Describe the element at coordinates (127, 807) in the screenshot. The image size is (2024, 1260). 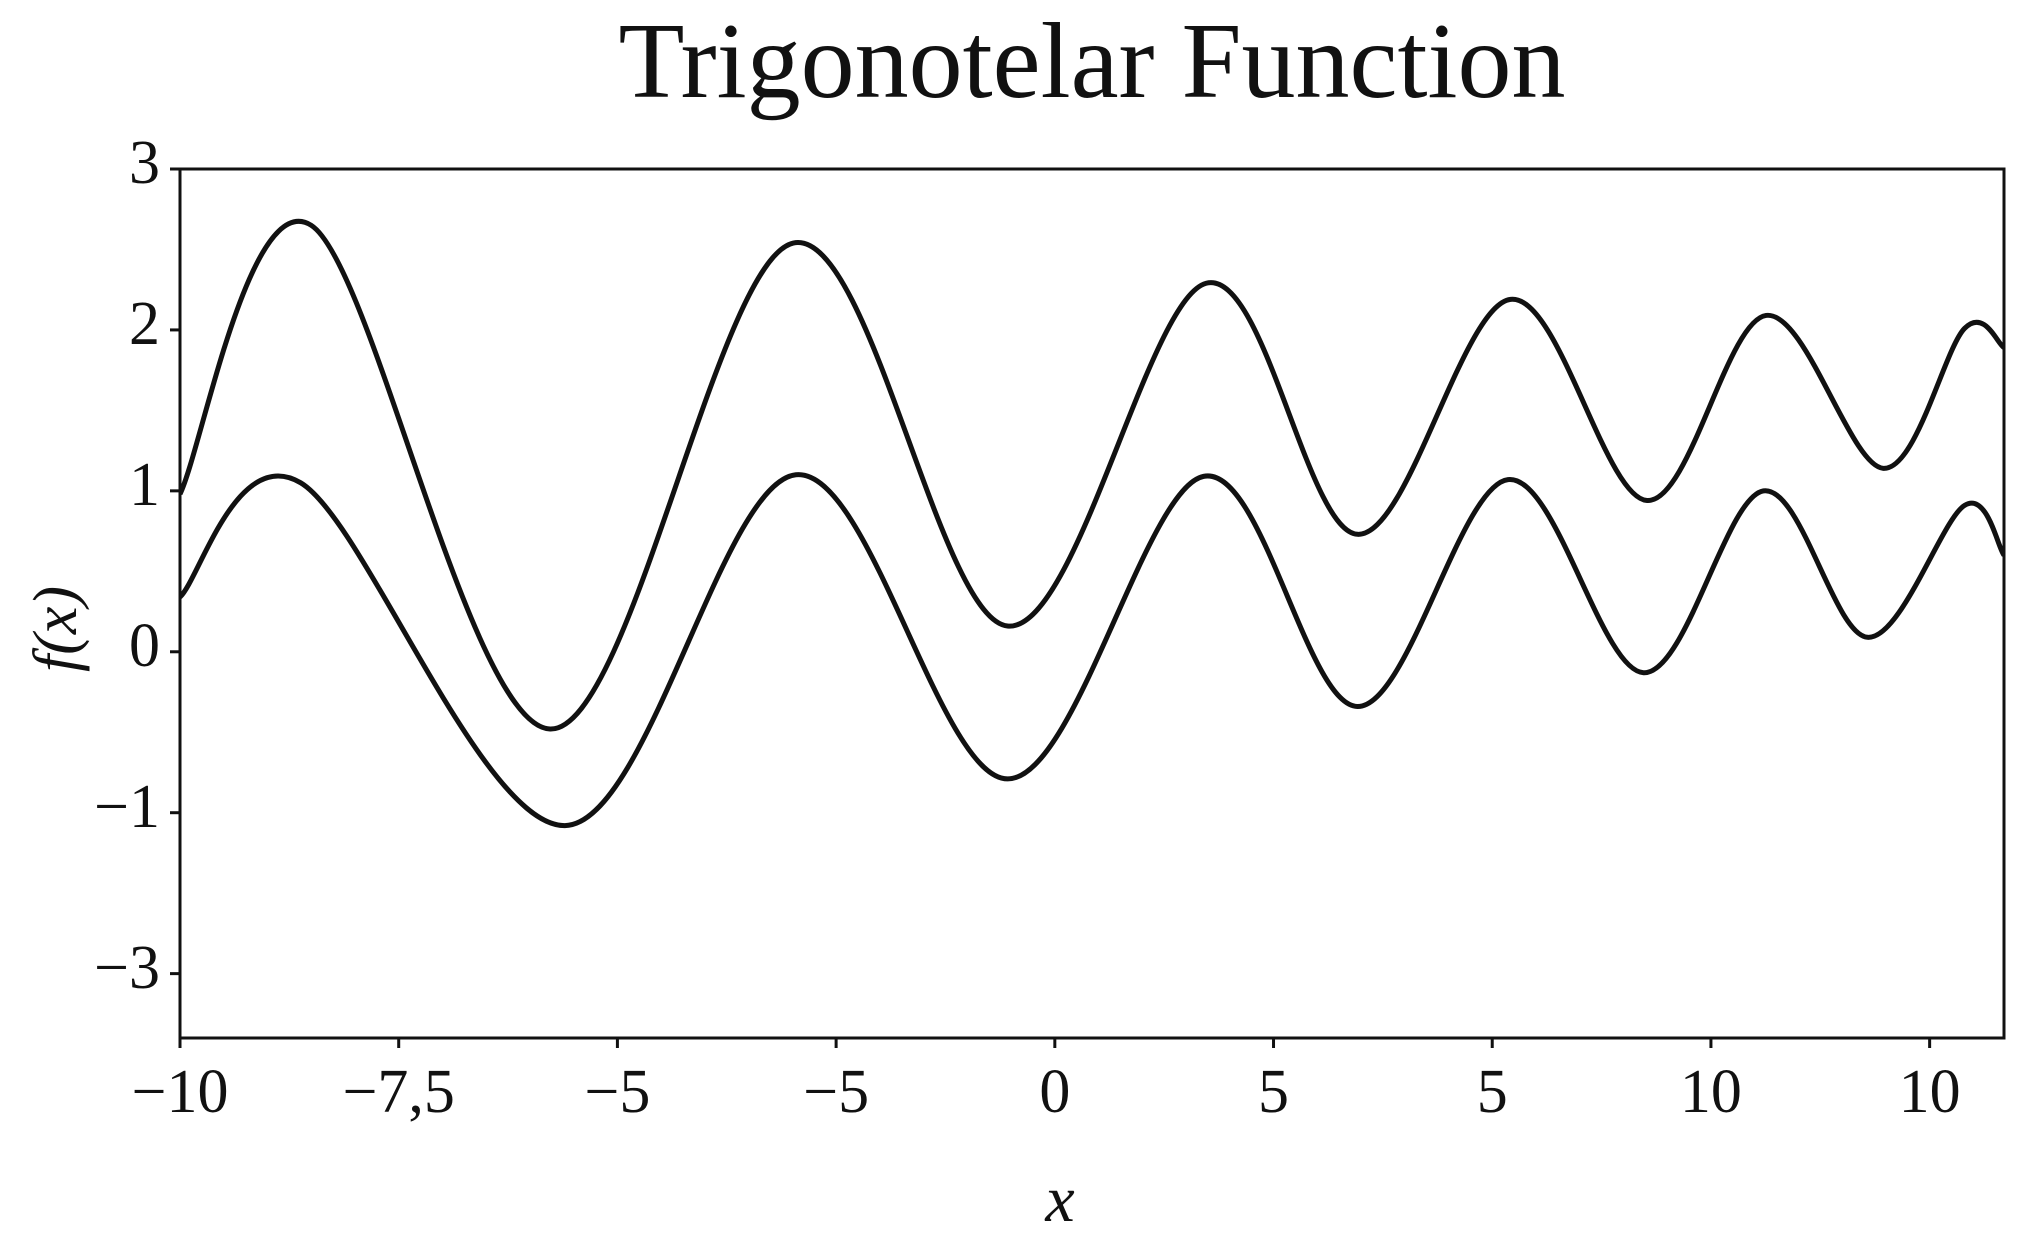
I see `y-tick-label: −1` at that location.